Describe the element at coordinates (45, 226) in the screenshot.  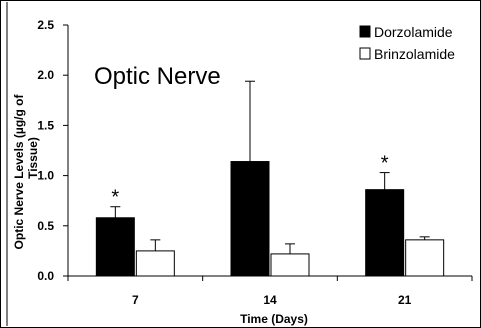
I see `y-tick-label: 0.5` at that location.